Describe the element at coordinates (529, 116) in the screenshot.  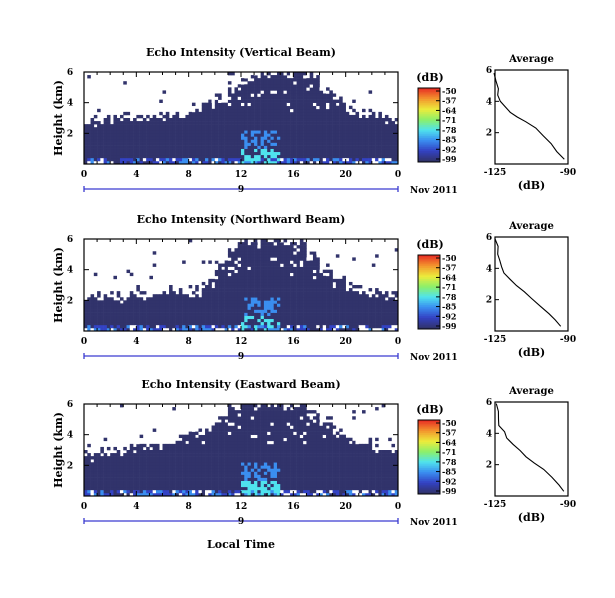
I see `average-profile-line` at that location.